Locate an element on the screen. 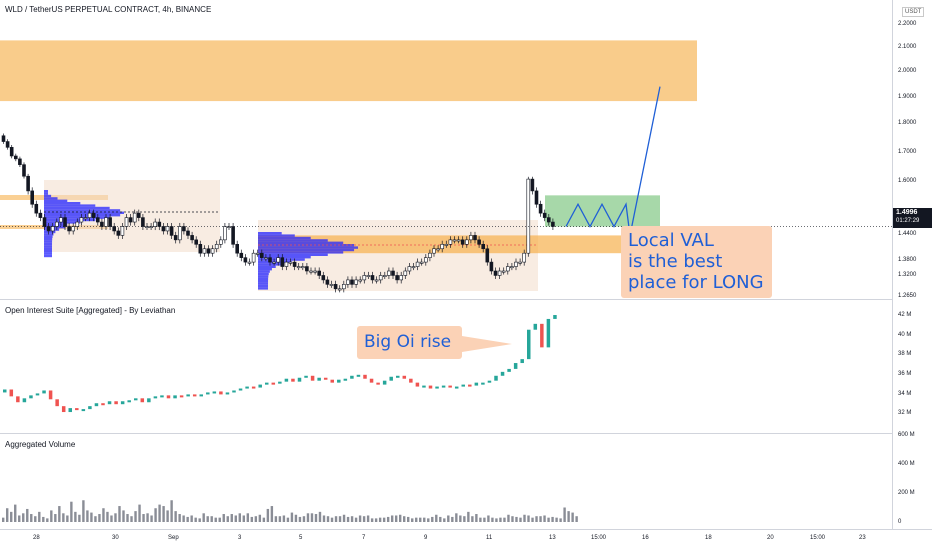  time-tick: 3 is located at coordinates (240, 538).